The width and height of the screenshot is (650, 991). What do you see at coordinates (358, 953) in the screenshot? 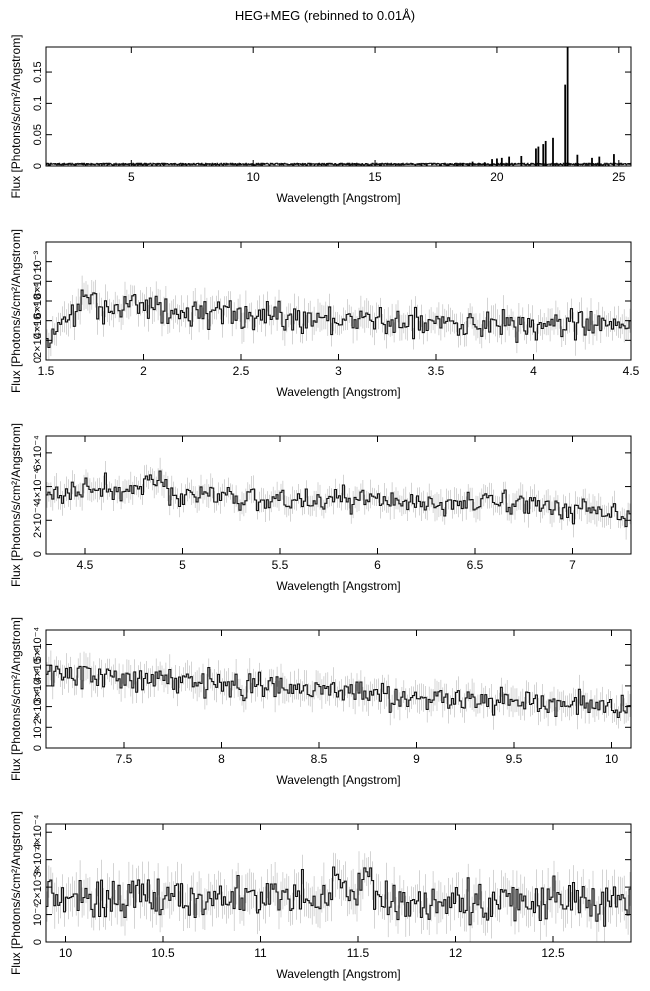
I see `x-tick-label: 11.5` at bounding box center [358, 953].